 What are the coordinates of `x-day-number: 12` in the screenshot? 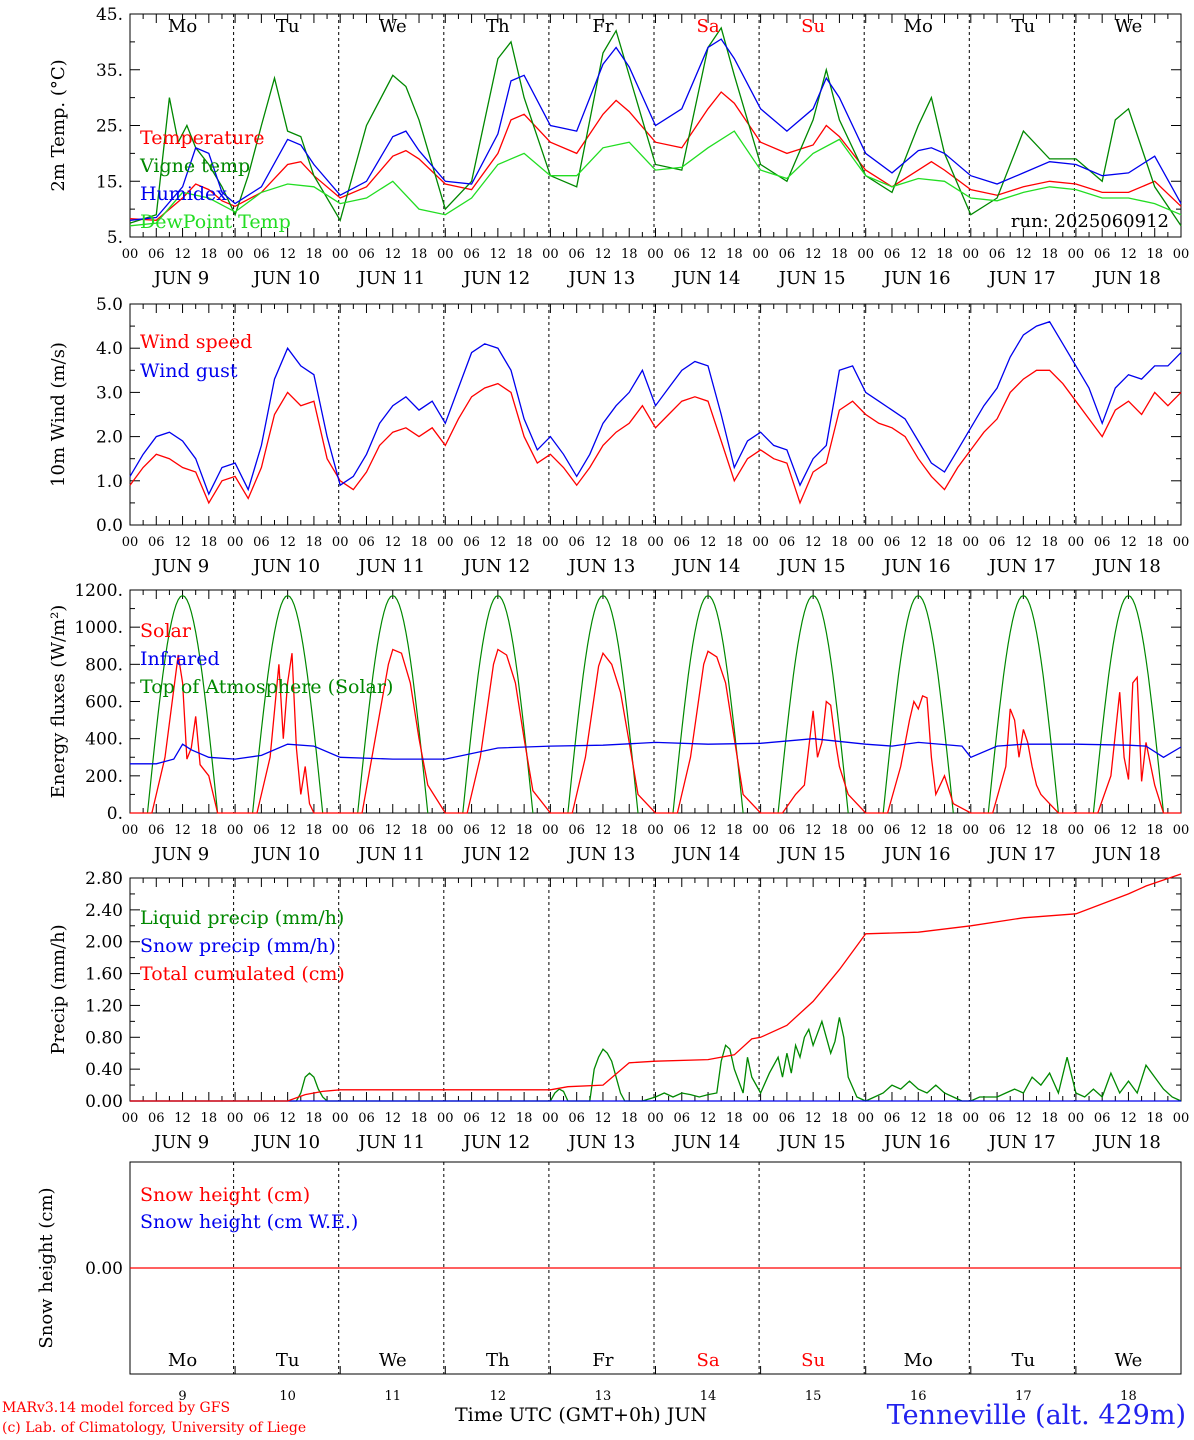 It's located at (498, 1396).